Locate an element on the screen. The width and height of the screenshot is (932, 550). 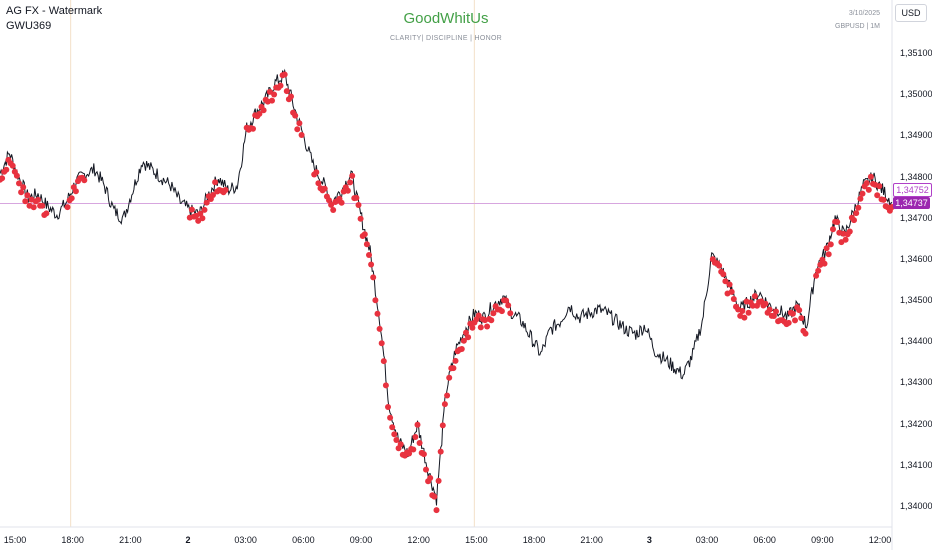
price-tag-current: 1,34737 is located at coordinates (911, 203).